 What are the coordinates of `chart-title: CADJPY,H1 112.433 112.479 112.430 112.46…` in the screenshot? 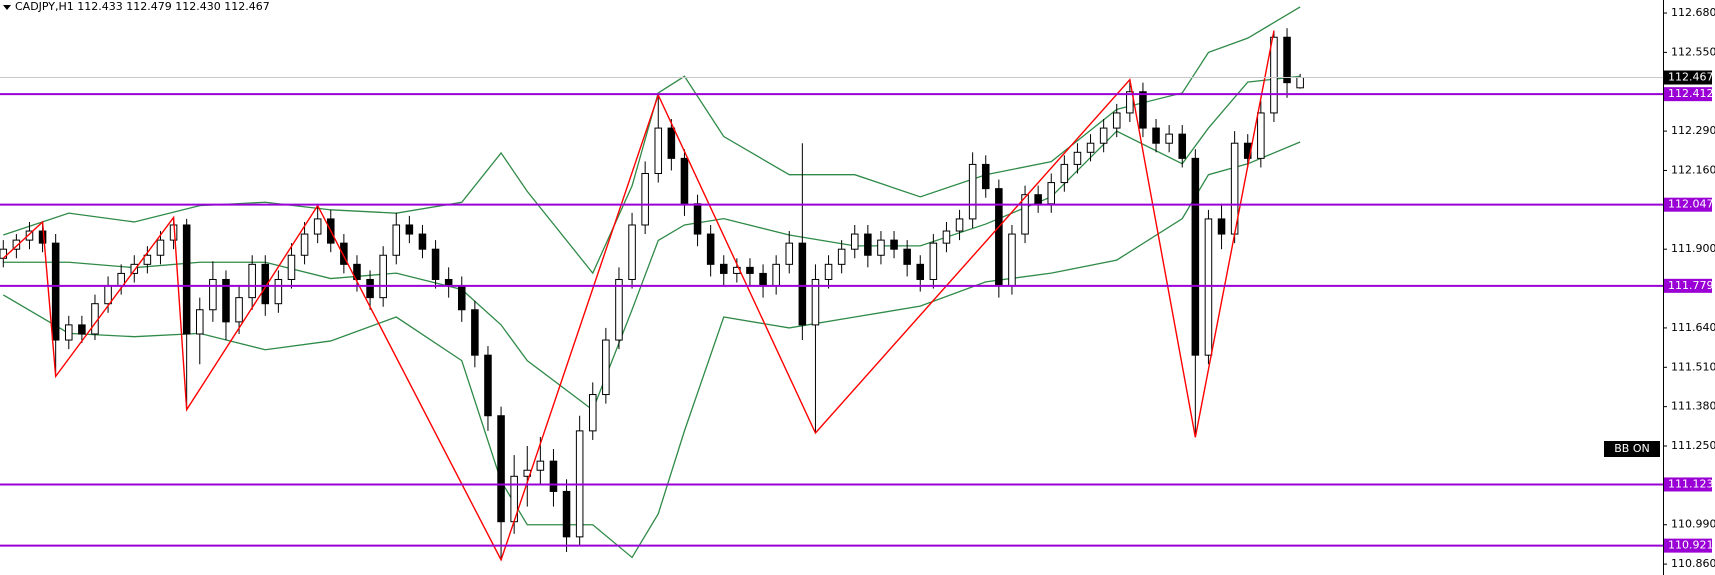 It's located at (142, 6).